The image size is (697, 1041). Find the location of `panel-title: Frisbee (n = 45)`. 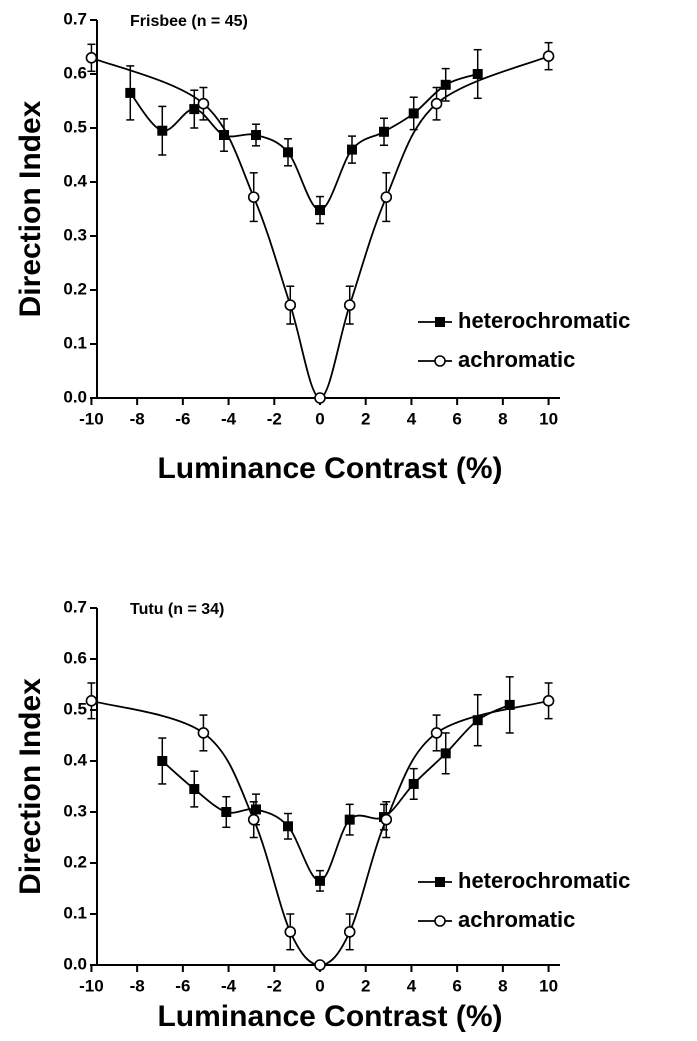

panel-title: Frisbee (n = 45) is located at coordinates (189, 21).